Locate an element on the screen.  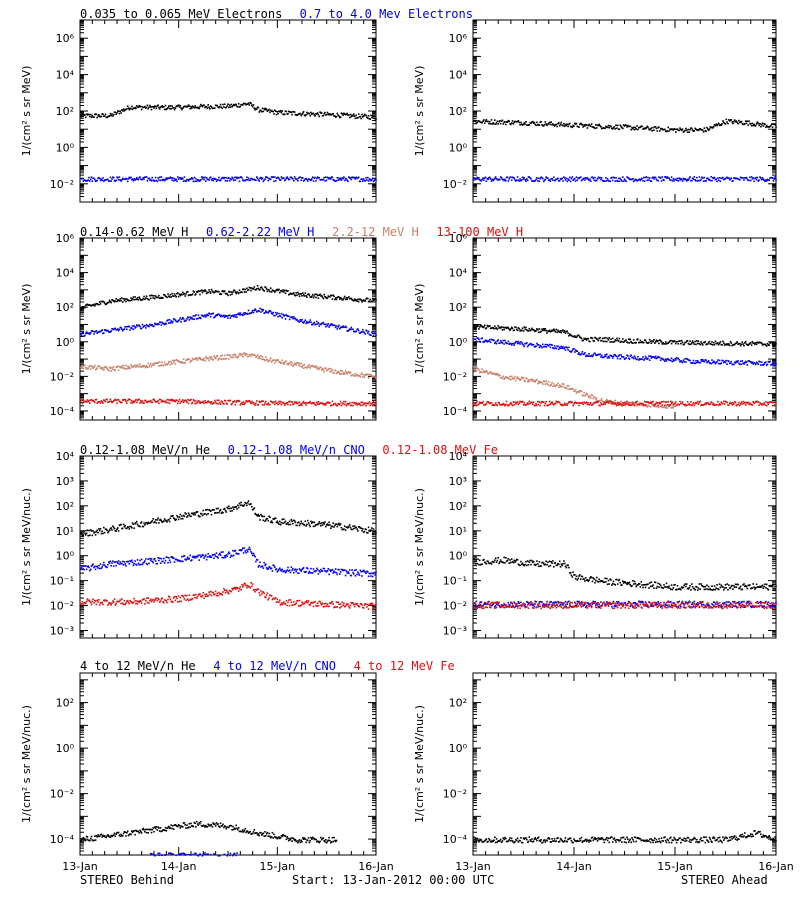
y-tick-label: 10⁶ is located at coordinates (458, 38).